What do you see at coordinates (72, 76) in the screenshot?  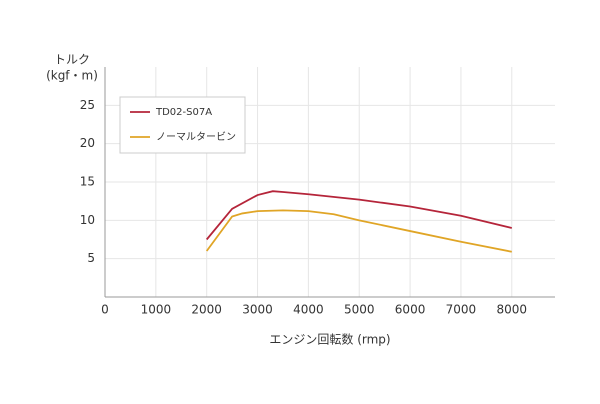 I see `y-axis-label: (kgf・m)` at bounding box center [72, 76].